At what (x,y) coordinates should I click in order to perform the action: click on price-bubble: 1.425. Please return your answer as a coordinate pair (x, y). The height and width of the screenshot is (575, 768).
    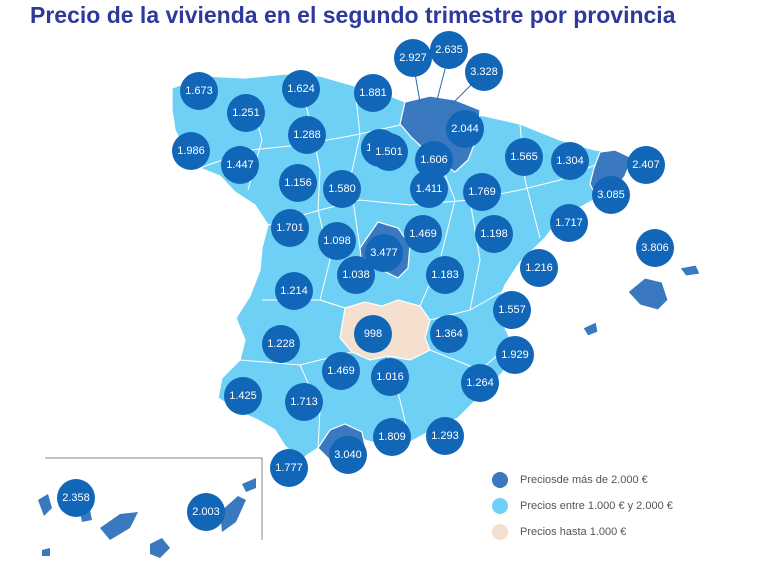
    Looking at the image, I should click on (243, 396).